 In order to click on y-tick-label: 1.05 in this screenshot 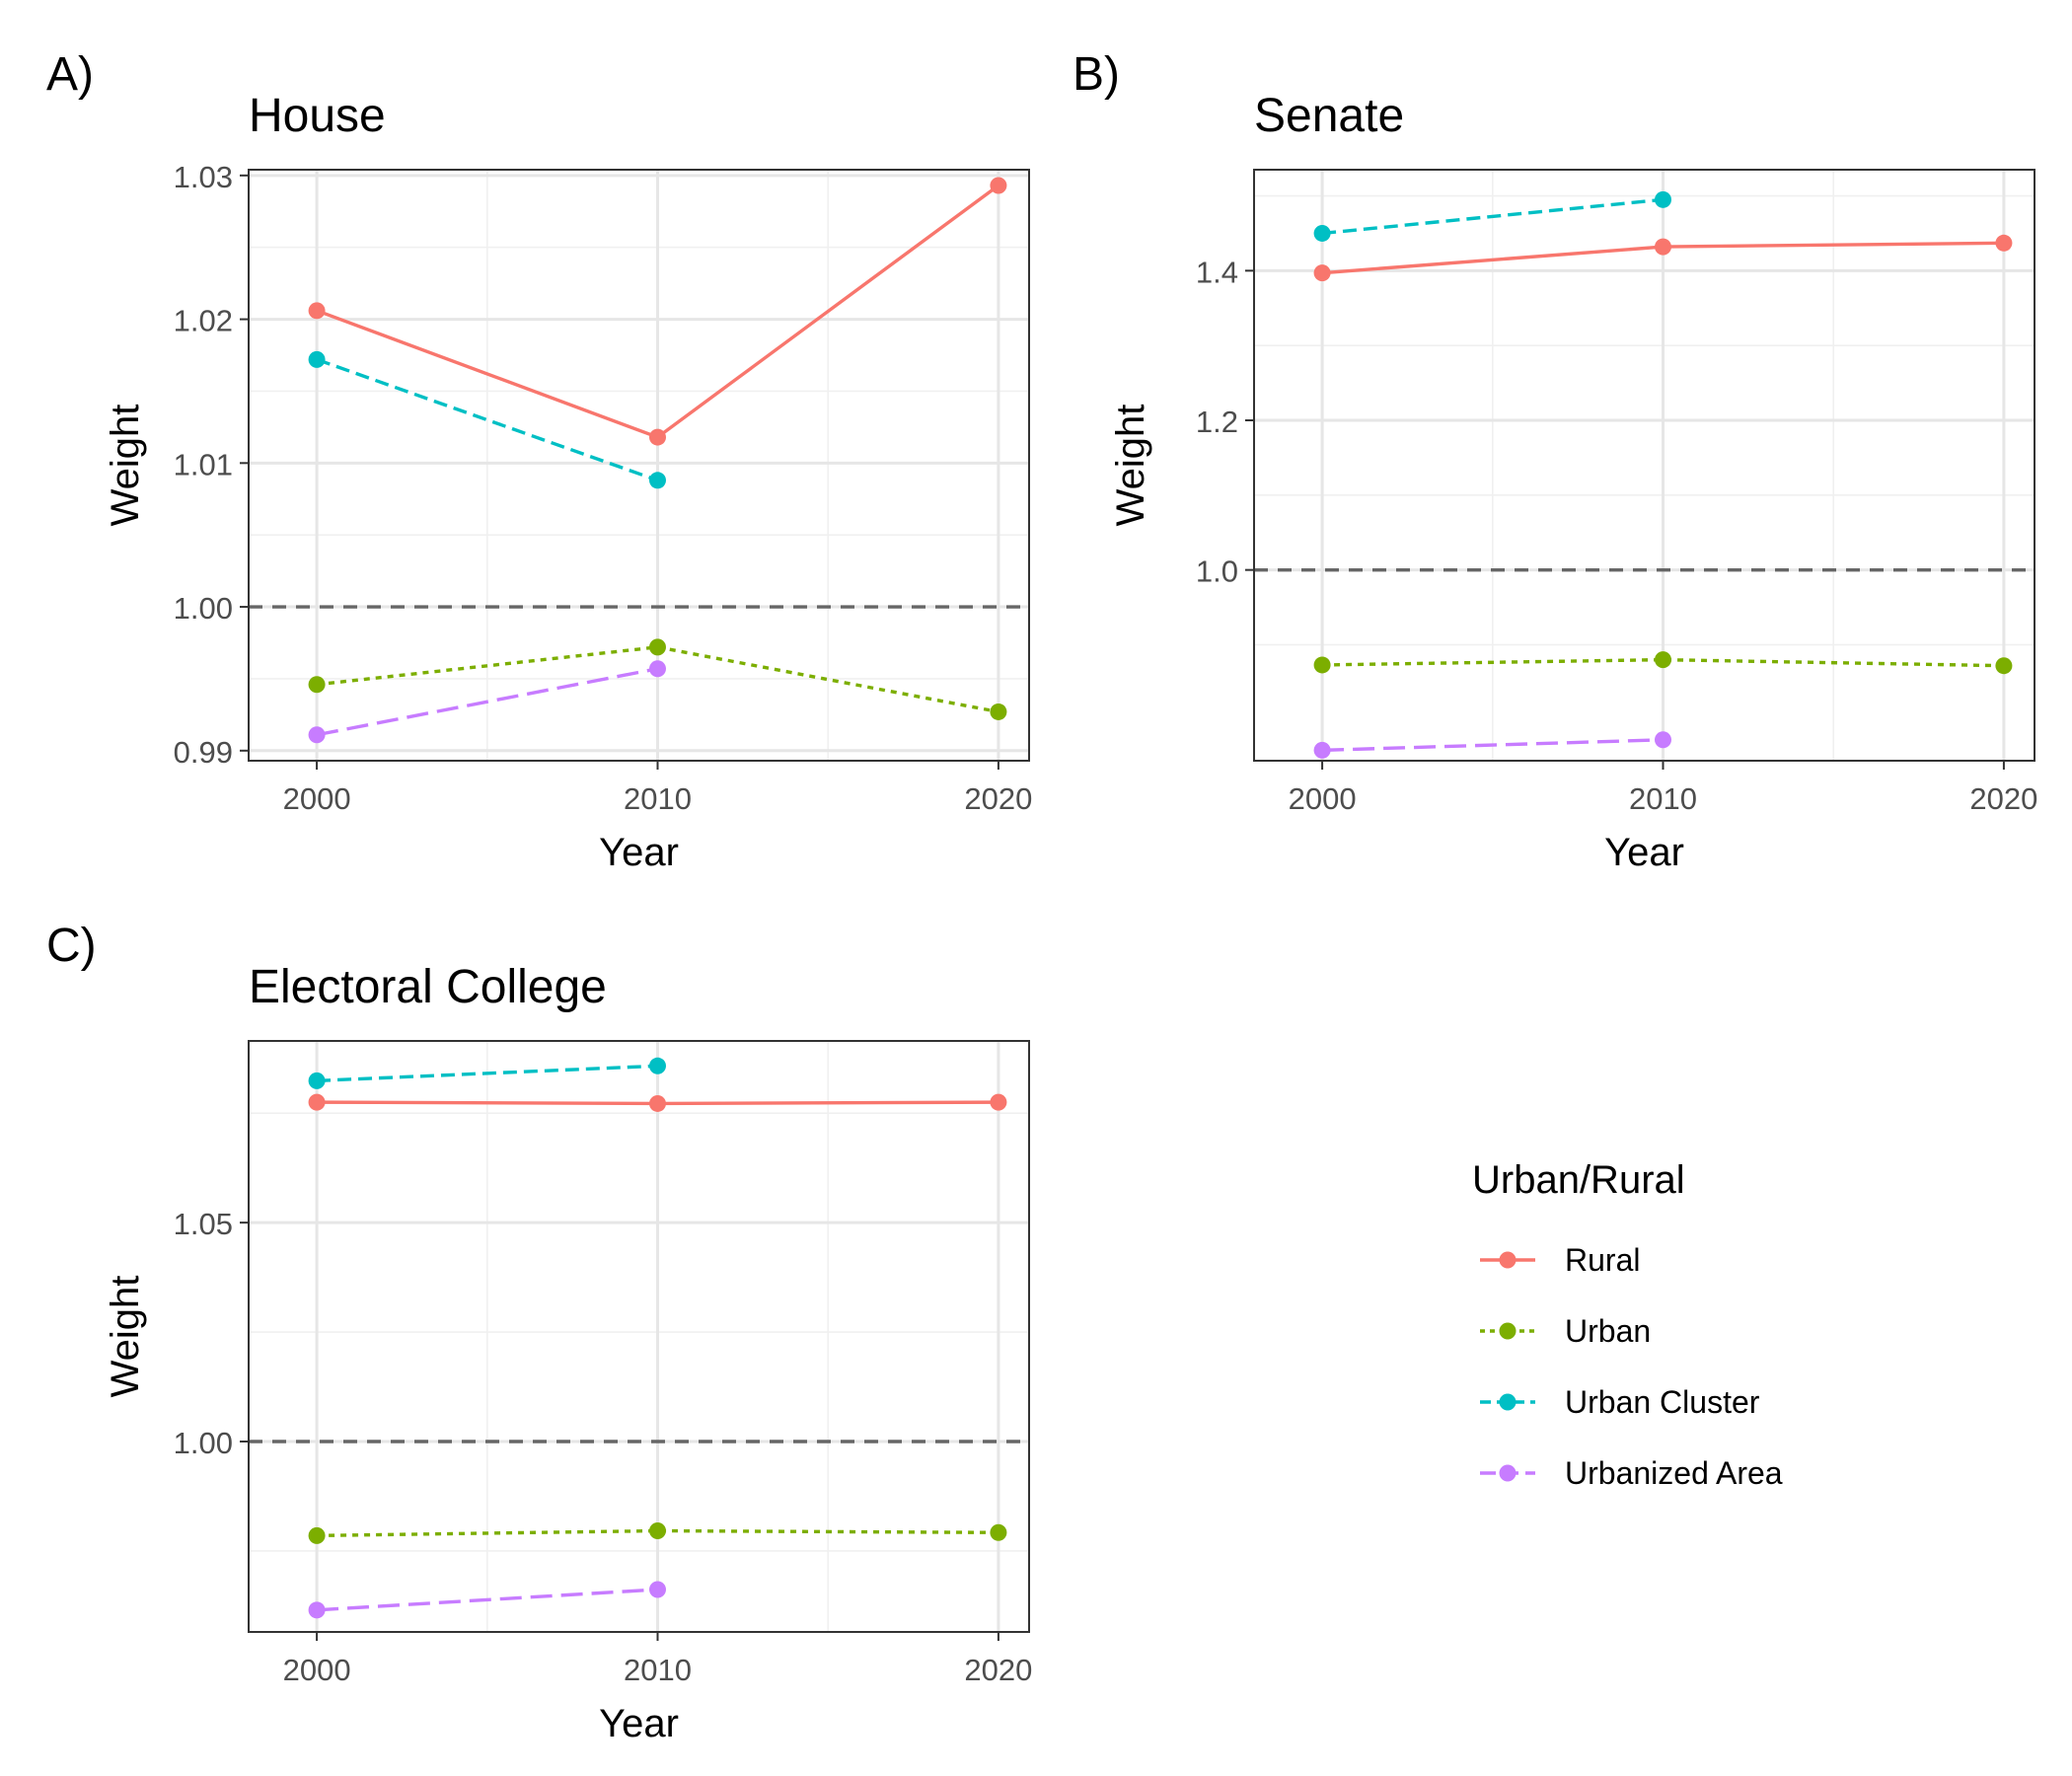, I will do `click(204, 1224)`.